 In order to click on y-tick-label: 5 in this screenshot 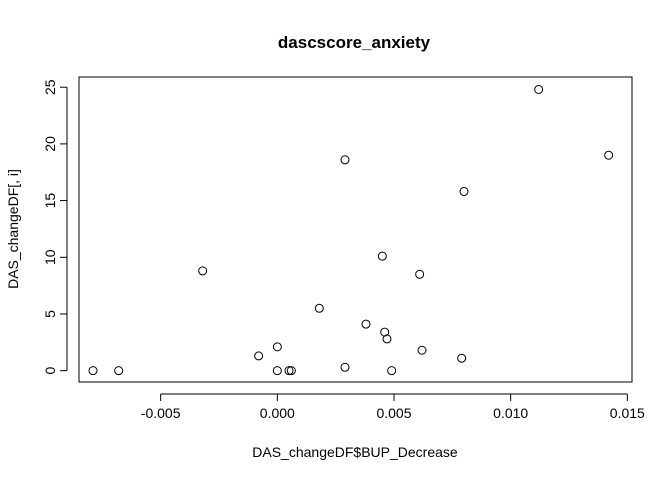, I will do `click(50, 314)`.